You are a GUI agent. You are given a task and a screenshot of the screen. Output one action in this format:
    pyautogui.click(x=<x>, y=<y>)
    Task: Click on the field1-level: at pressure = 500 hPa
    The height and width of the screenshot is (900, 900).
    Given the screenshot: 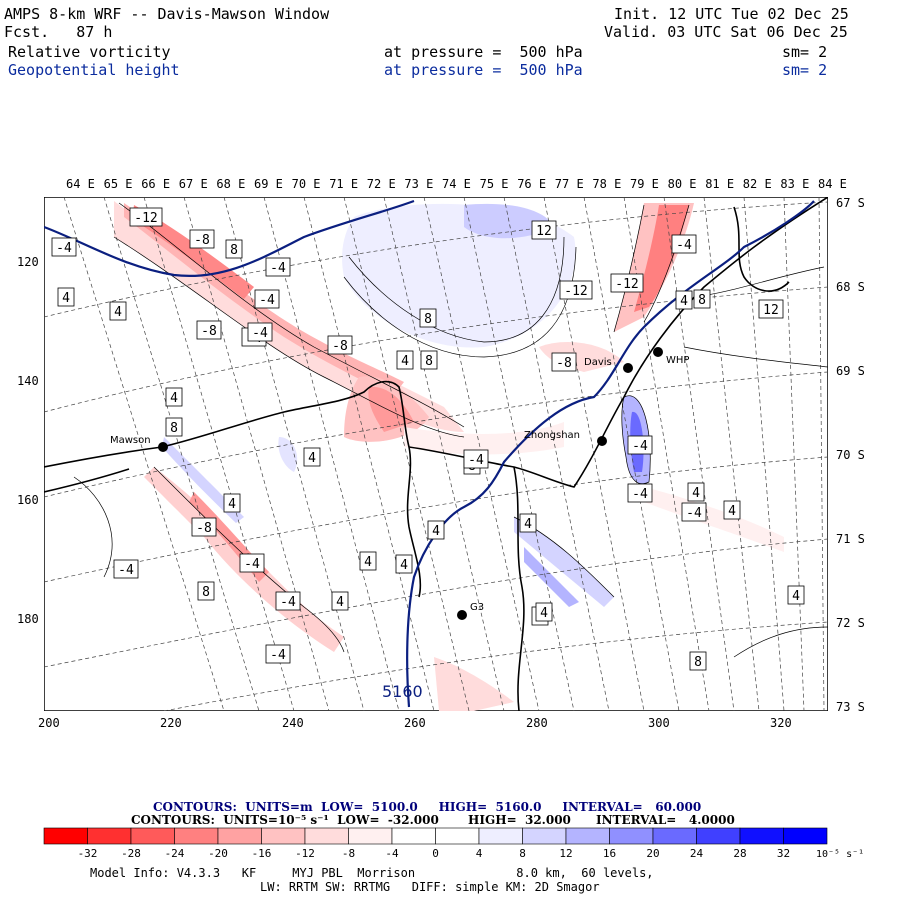 What is the action you would take?
    pyautogui.click(x=483, y=52)
    